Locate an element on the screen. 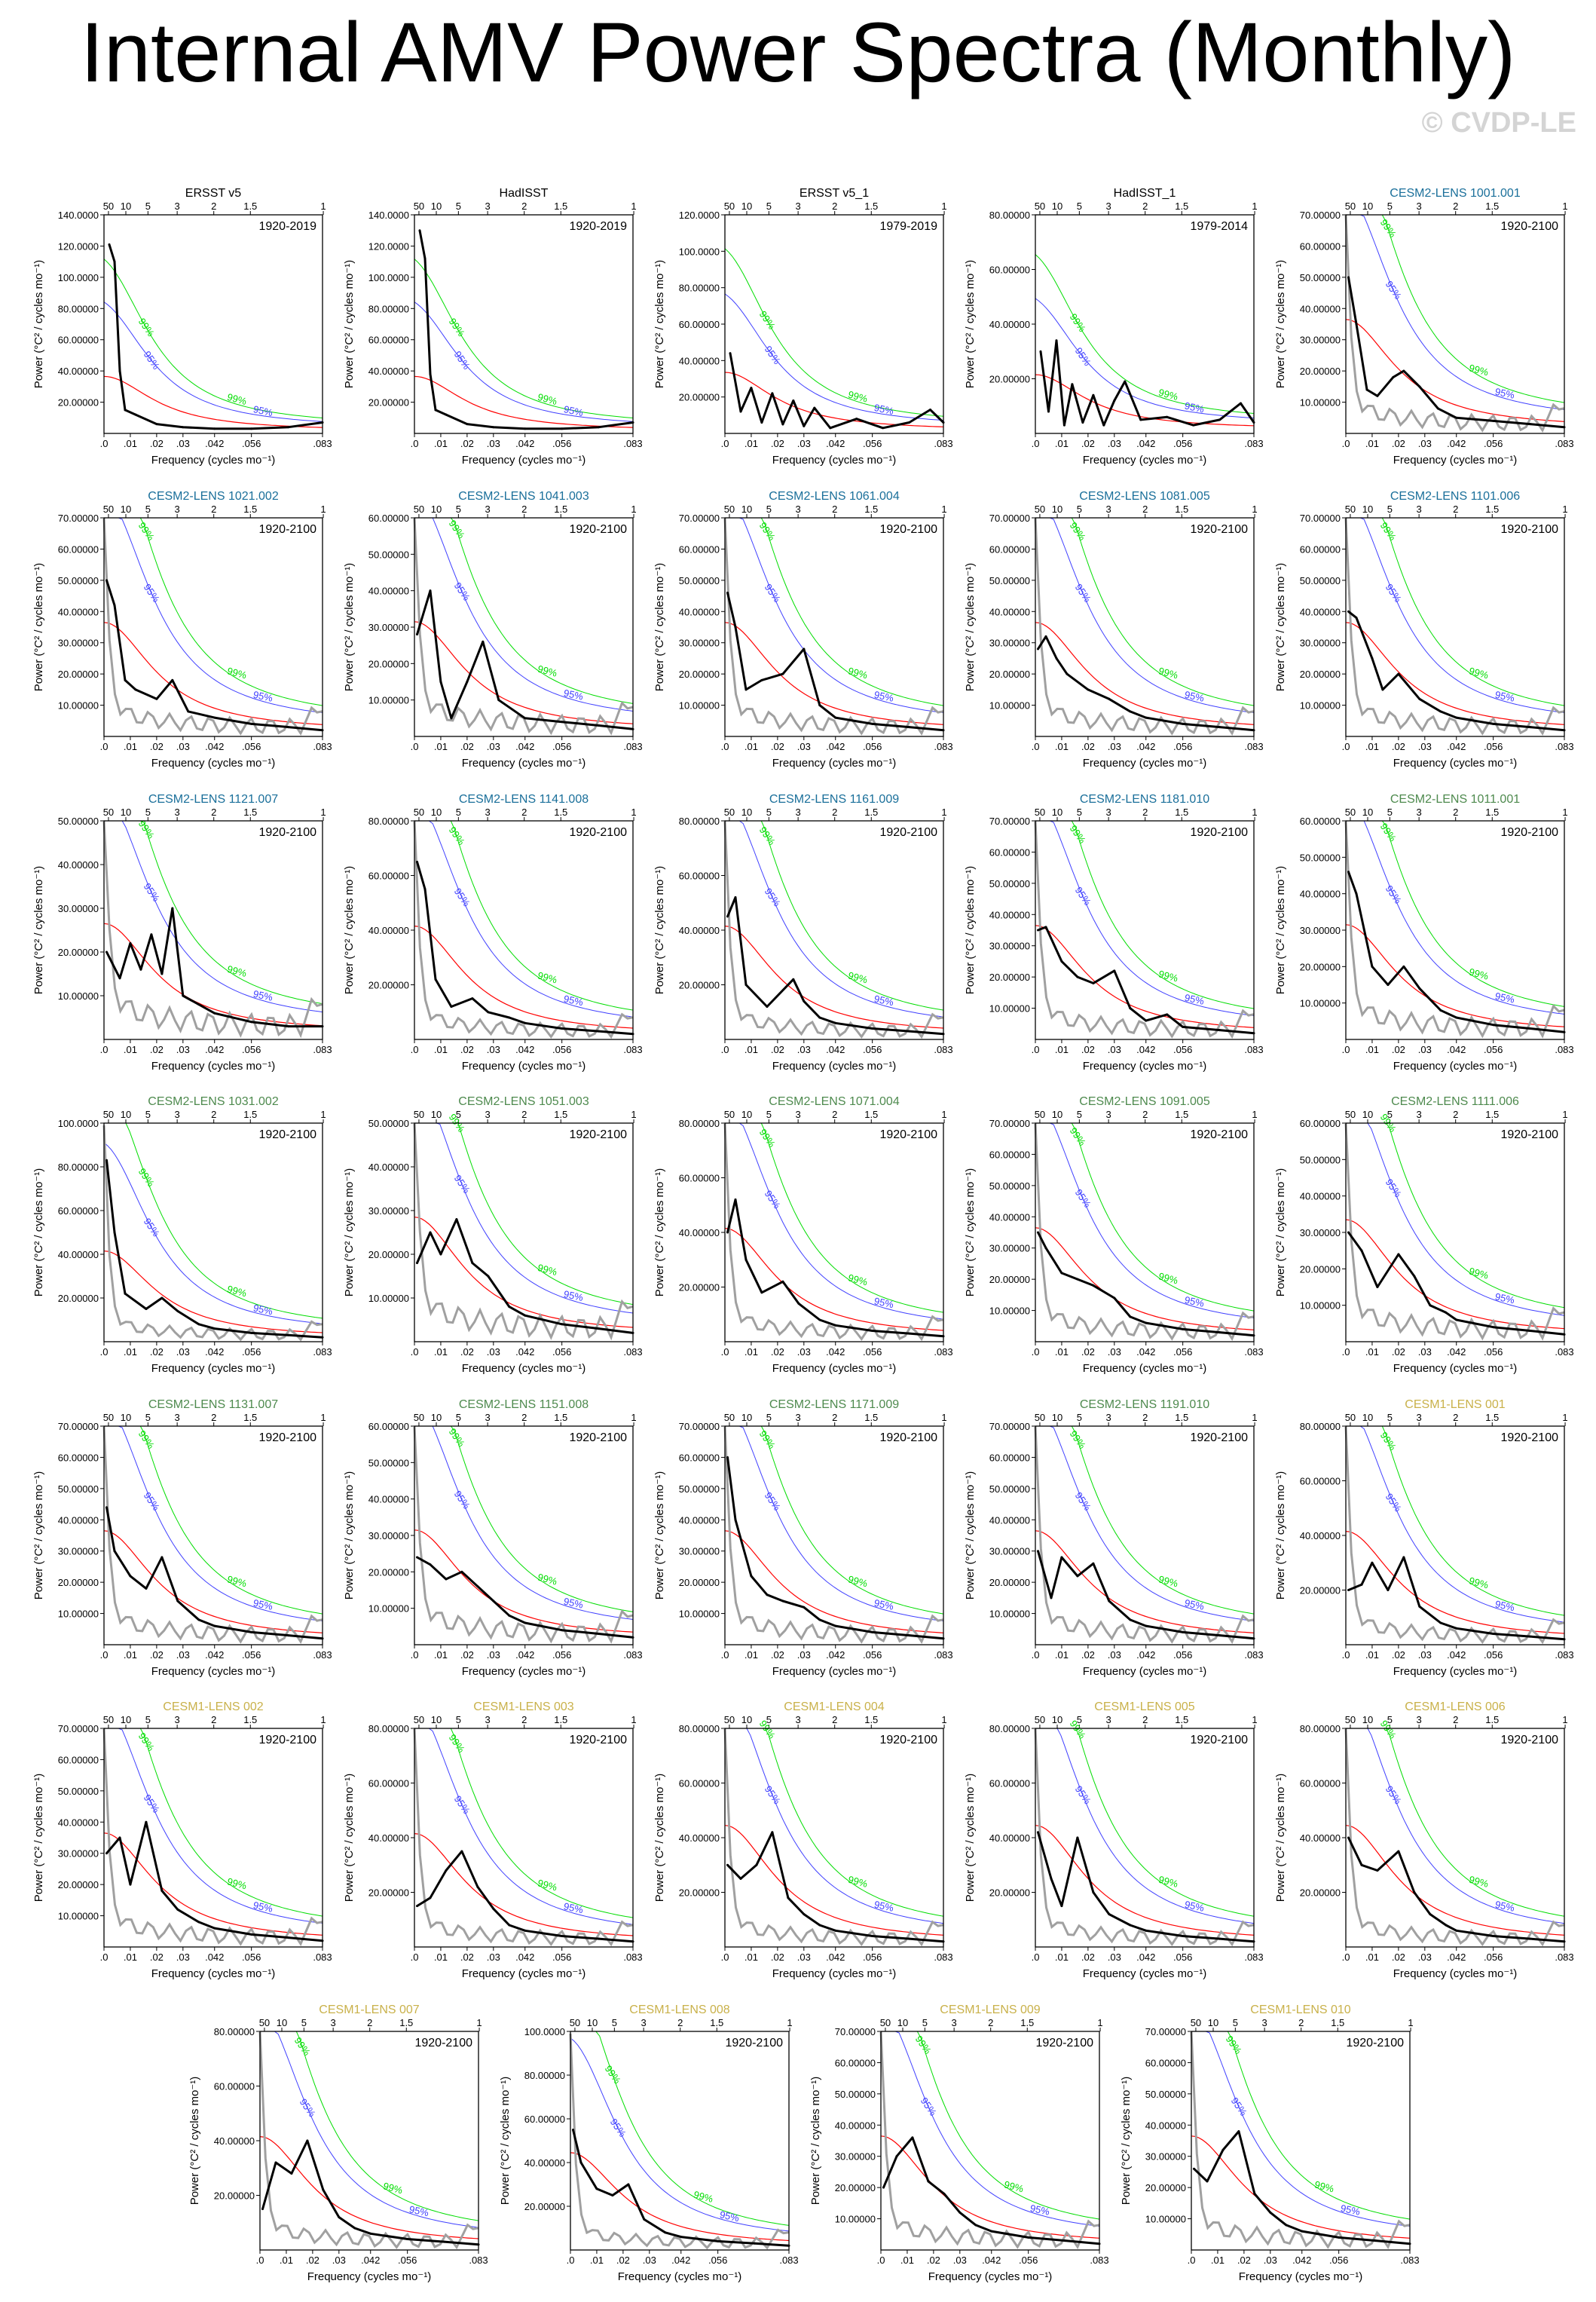 Image resolution: width=1596 pixels, height=2302 pixels. spectrum-line is located at coordinates (1456, 952).